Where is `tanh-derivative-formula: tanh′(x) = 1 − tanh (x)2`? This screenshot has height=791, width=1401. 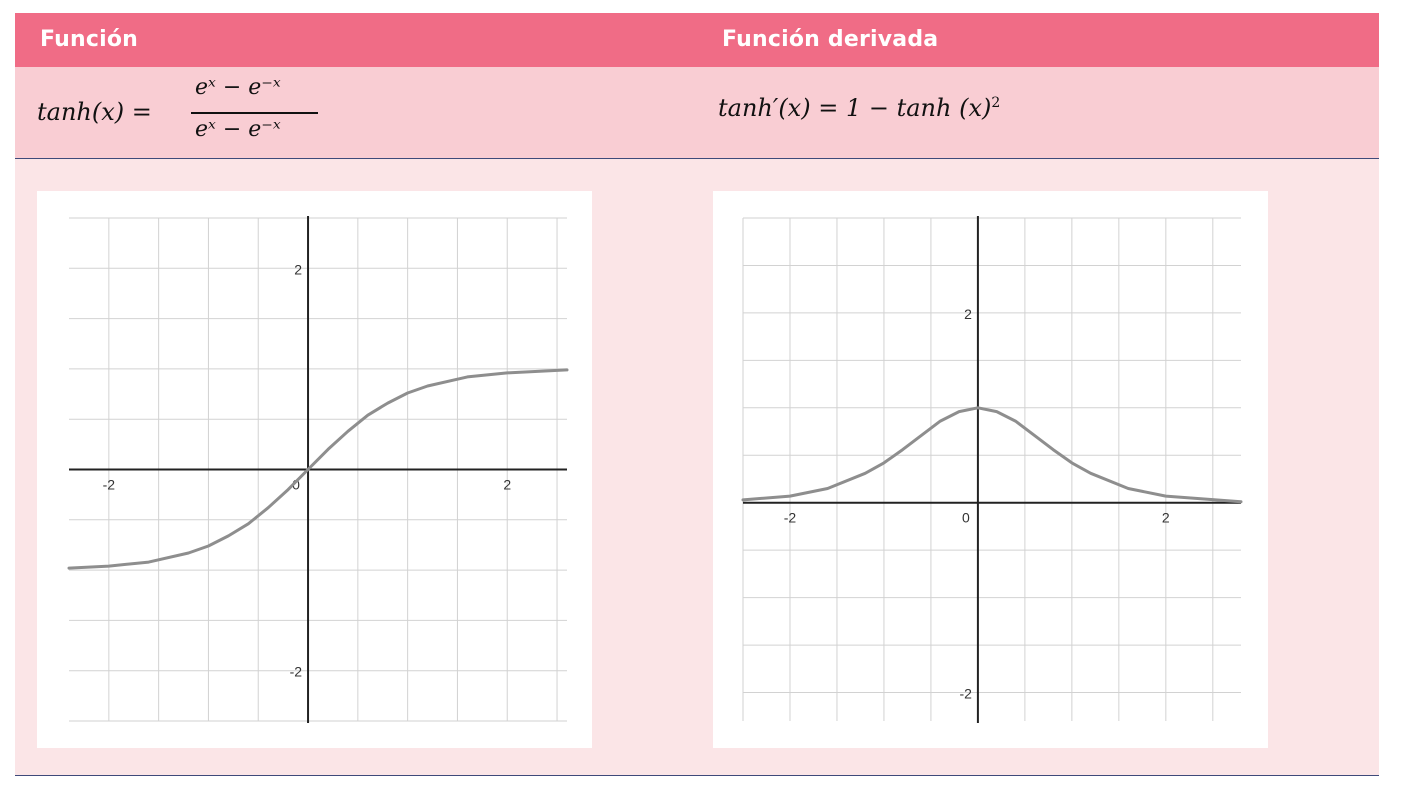 tanh-derivative-formula: tanh′(x) = 1 − tanh (x)2 is located at coordinates (859, 108).